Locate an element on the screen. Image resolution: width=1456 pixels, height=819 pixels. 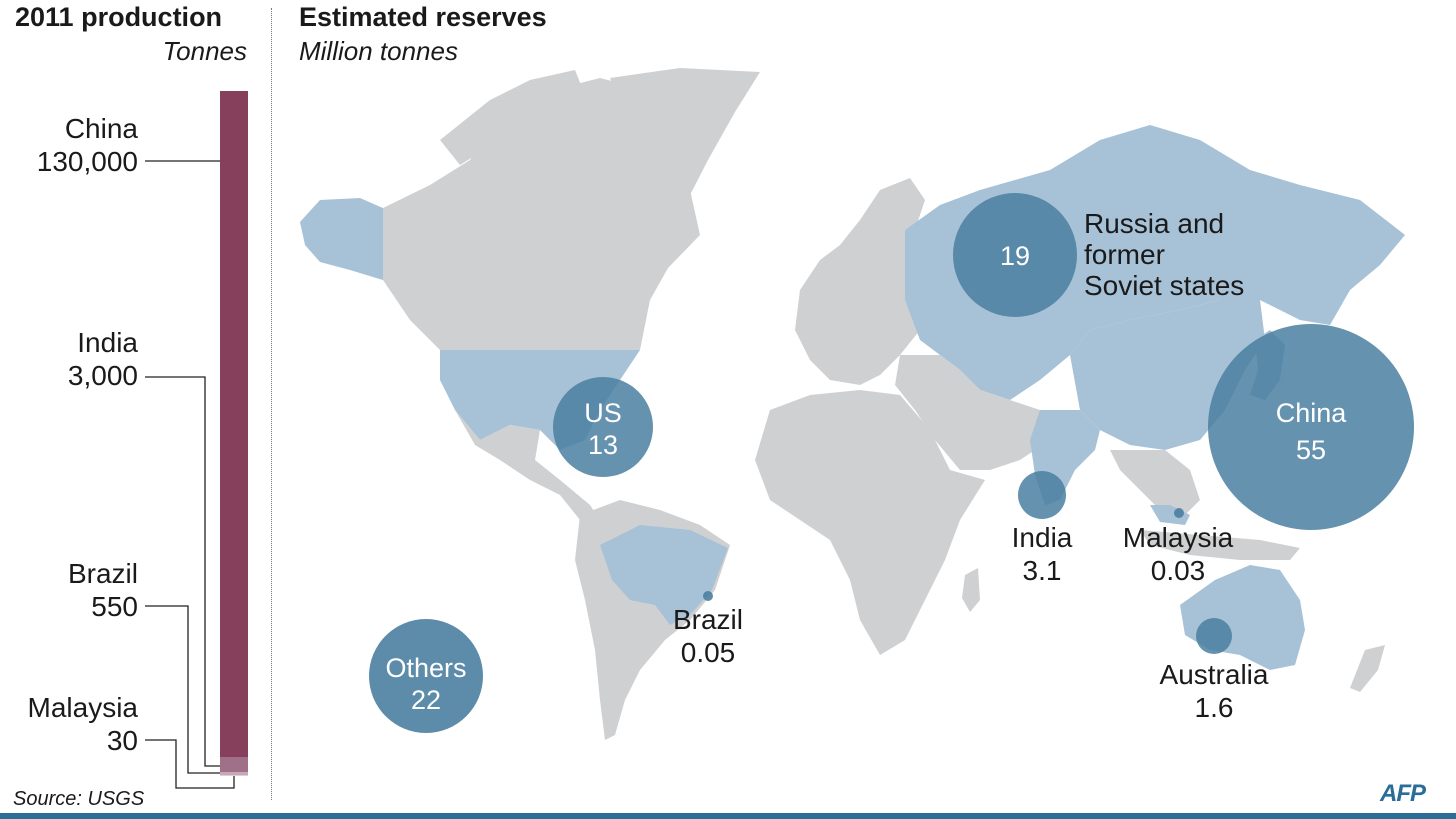
leader-line-brazil is located at coordinates (182, 689).